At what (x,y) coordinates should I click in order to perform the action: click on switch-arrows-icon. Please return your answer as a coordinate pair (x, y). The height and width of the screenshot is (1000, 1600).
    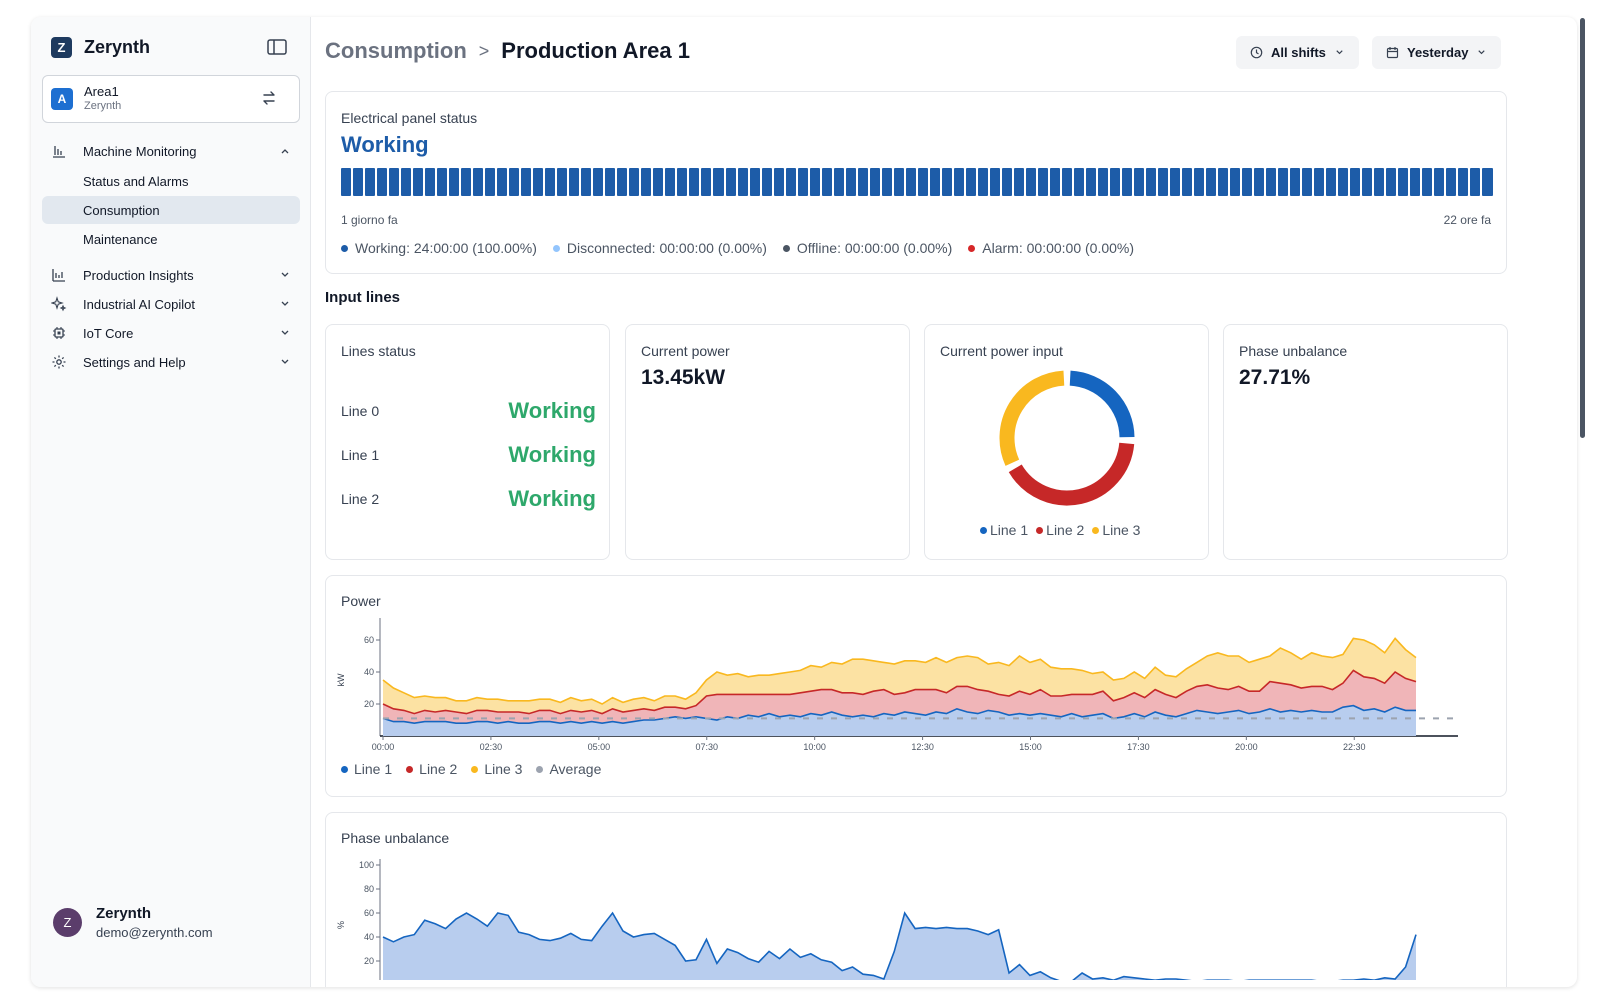
    Looking at the image, I should click on (269, 98).